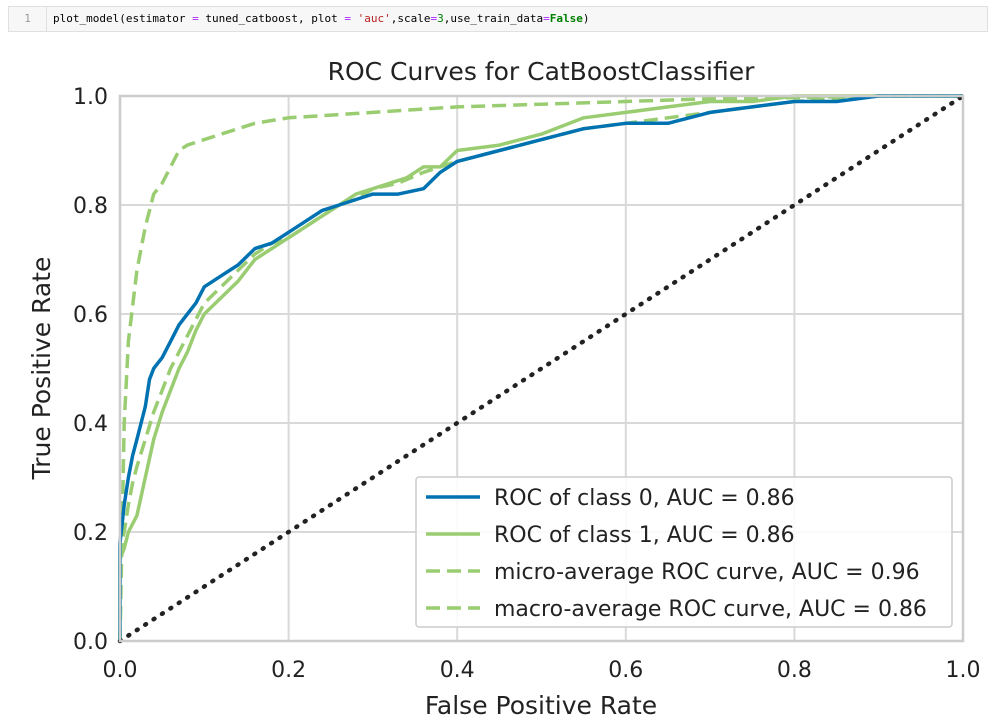  I want to click on code-token: 3, so click(440, 18).